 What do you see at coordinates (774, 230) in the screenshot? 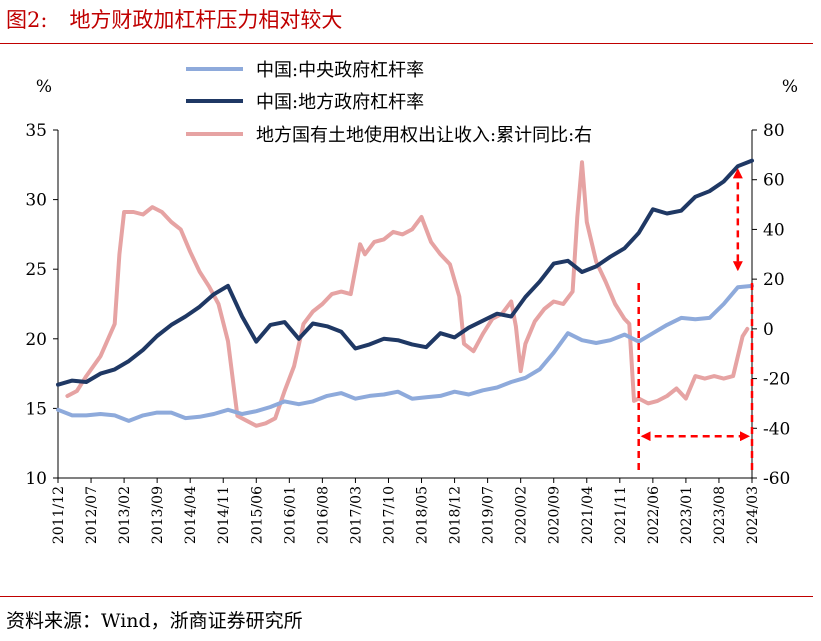
I see `right-y-tick-label: 40` at bounding box center [774, 230].